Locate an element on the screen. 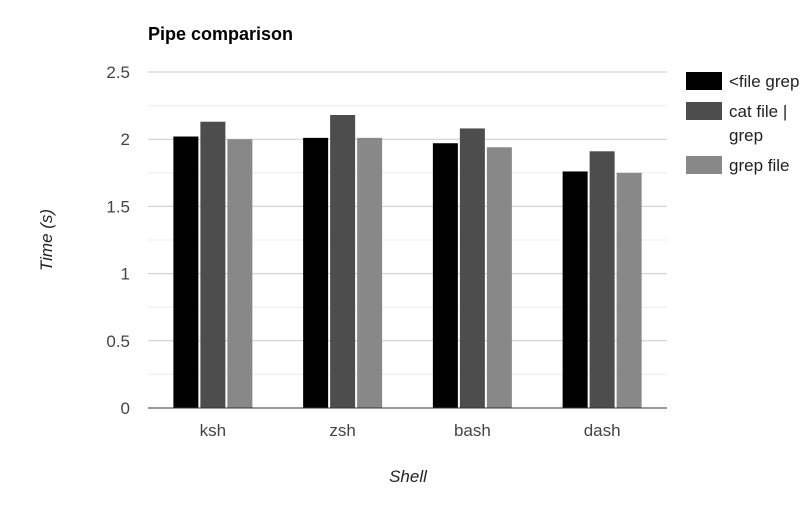 The height and width of the screenshot is (509, 812). x-tick-label: ksh is located at coordinates (213, 430).